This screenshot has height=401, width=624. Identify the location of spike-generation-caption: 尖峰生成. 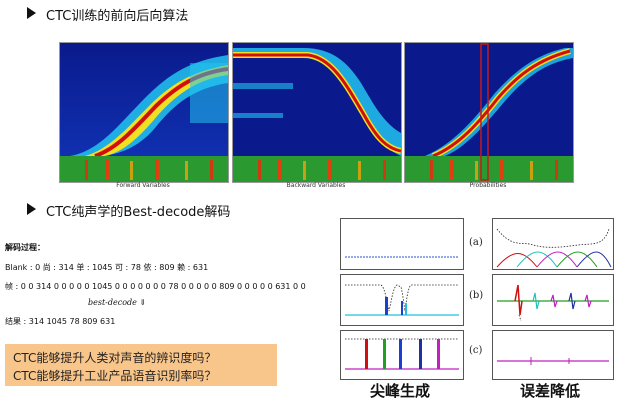
(400, 391).